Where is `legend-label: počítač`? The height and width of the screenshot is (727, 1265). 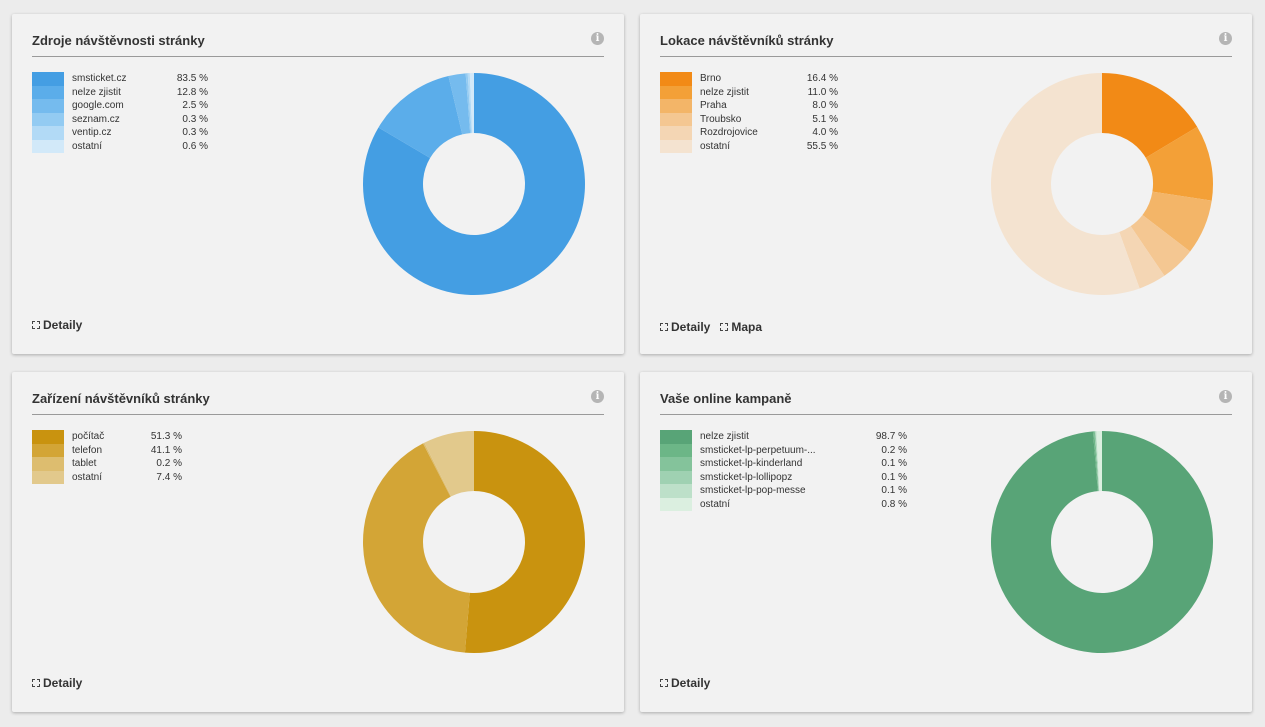
legend-label: počítač is located at coordinates (88, 436).